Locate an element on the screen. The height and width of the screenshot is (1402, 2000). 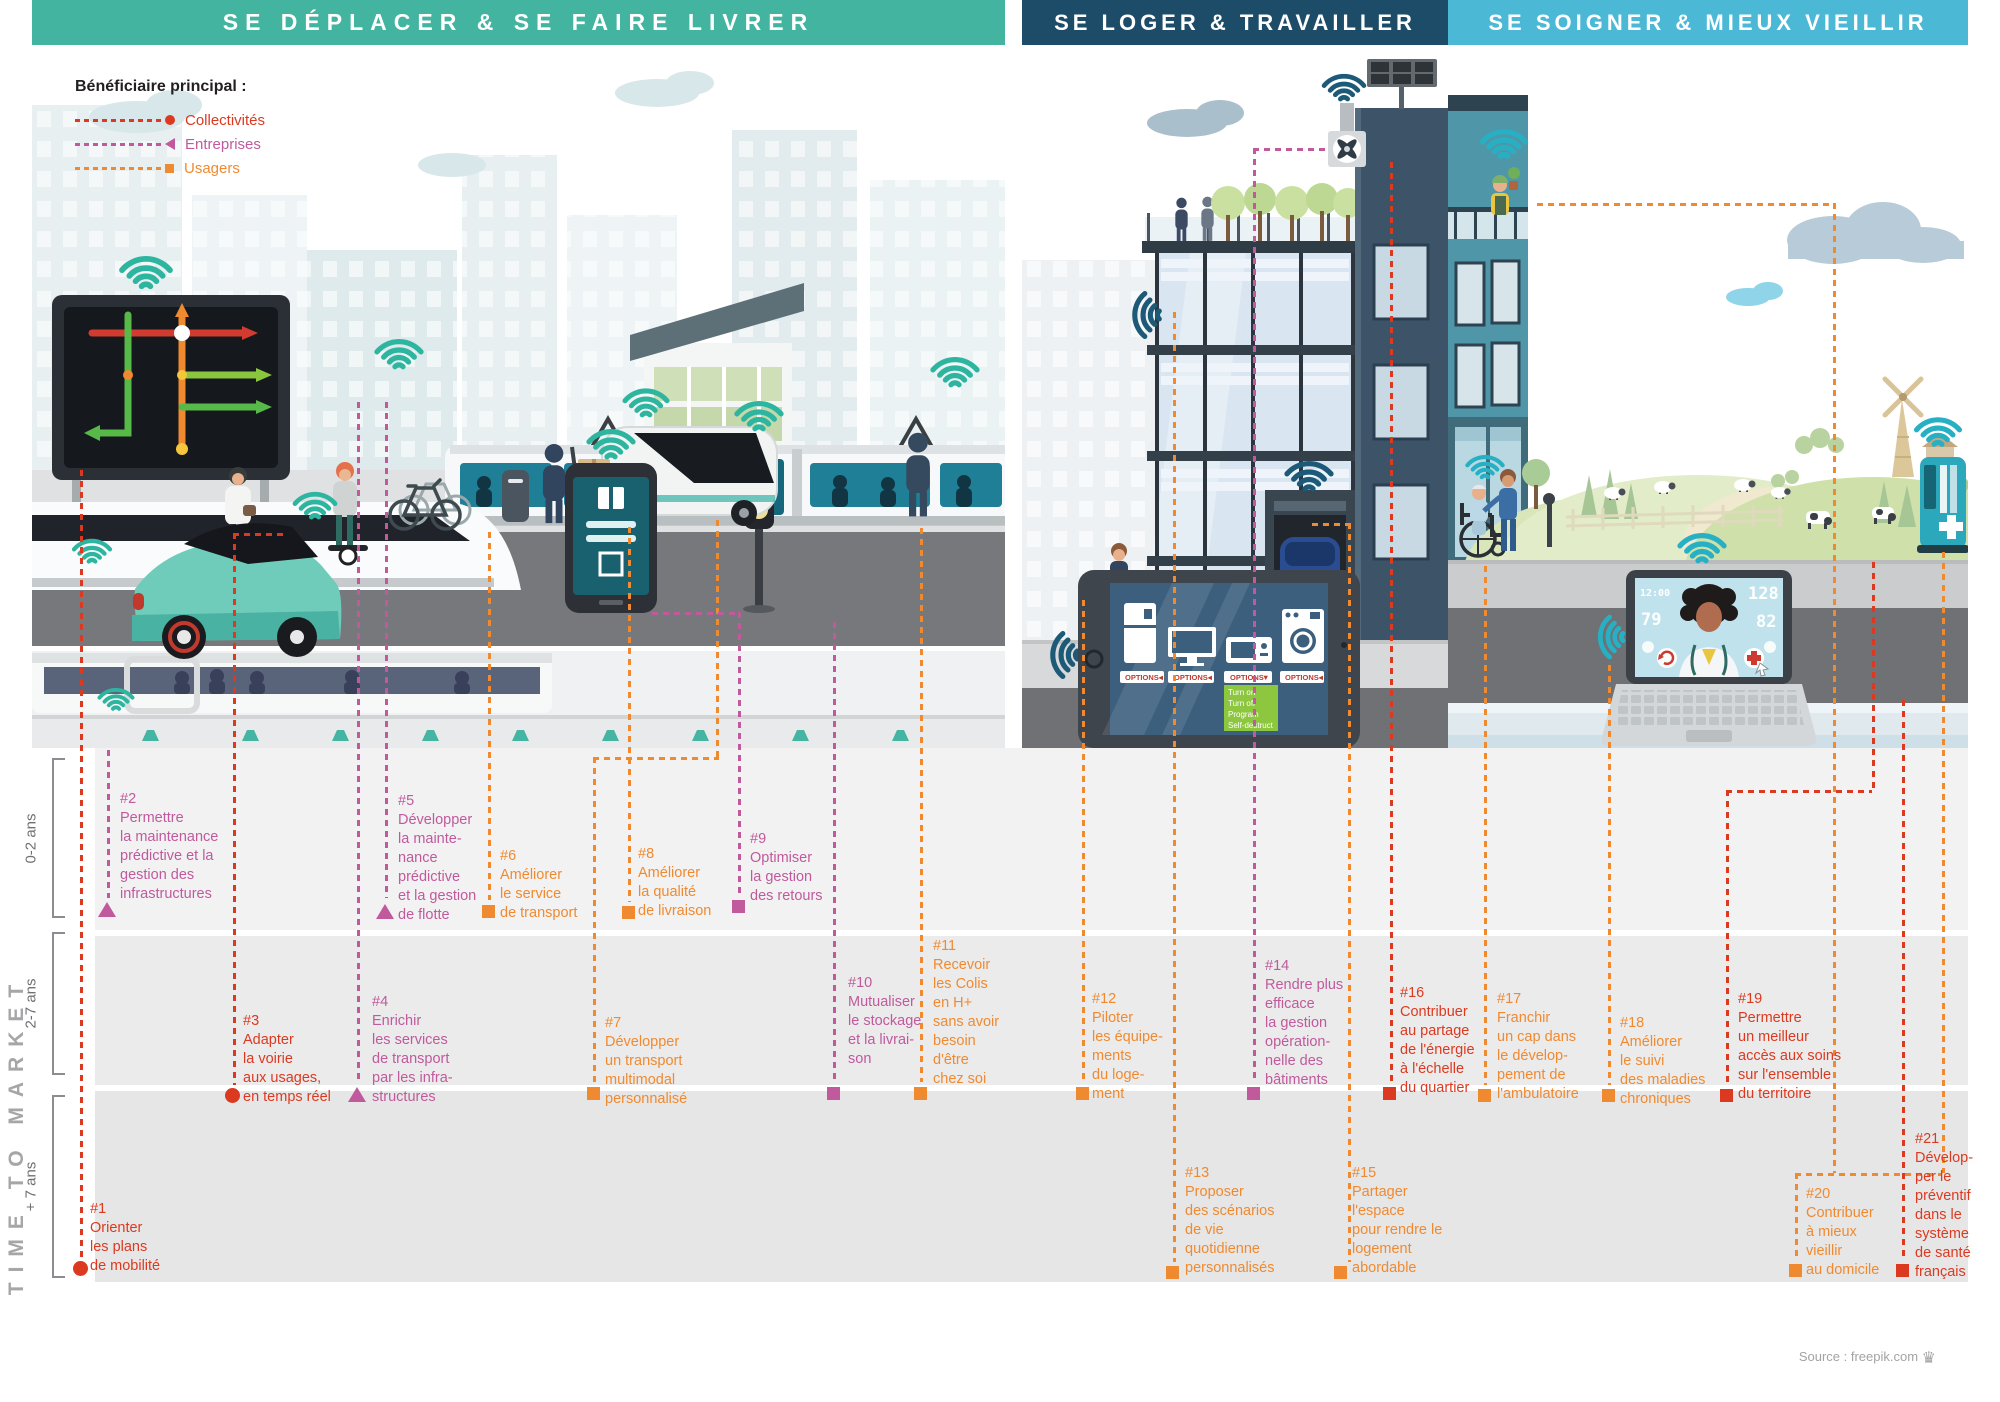
item-text-line: #4 is located at coordinates (380, 1002).